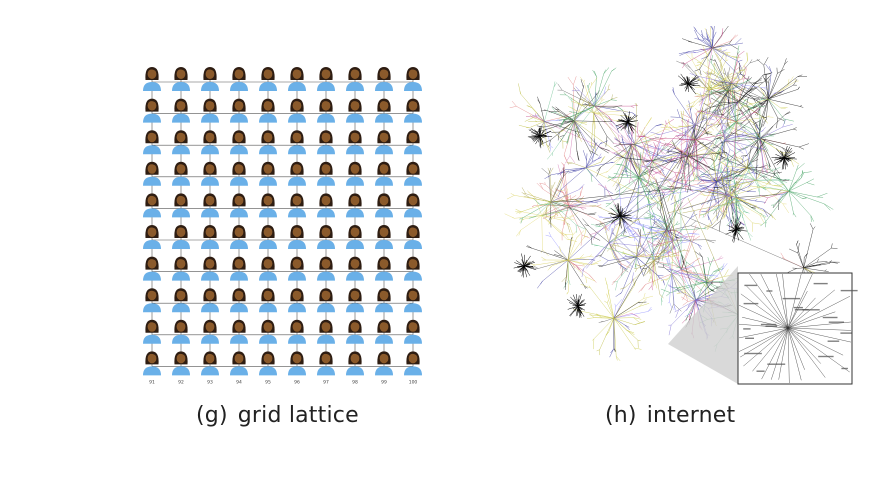  I want to click on column-label: 95, so click(268, 381).